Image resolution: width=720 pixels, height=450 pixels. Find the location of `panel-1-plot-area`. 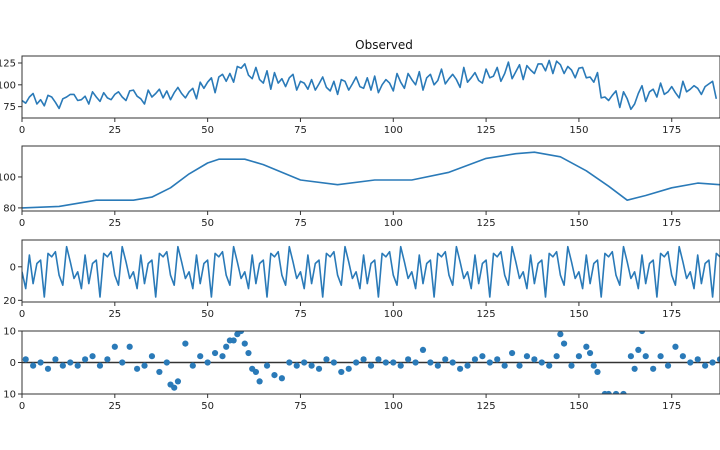

panel-1-plot-area is located at coordinates (370, 85).